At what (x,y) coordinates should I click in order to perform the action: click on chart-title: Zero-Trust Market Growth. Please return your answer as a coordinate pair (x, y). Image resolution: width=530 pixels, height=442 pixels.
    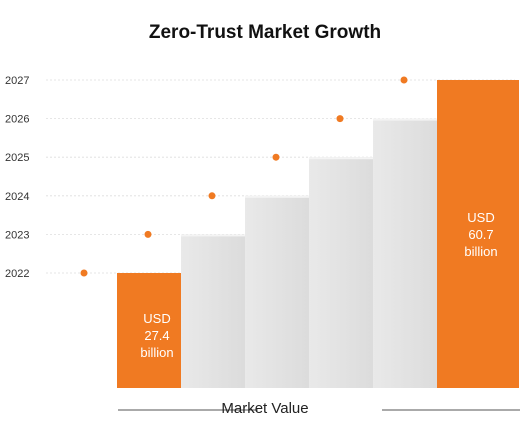
    Looking at the image, I should click on (265, 32).